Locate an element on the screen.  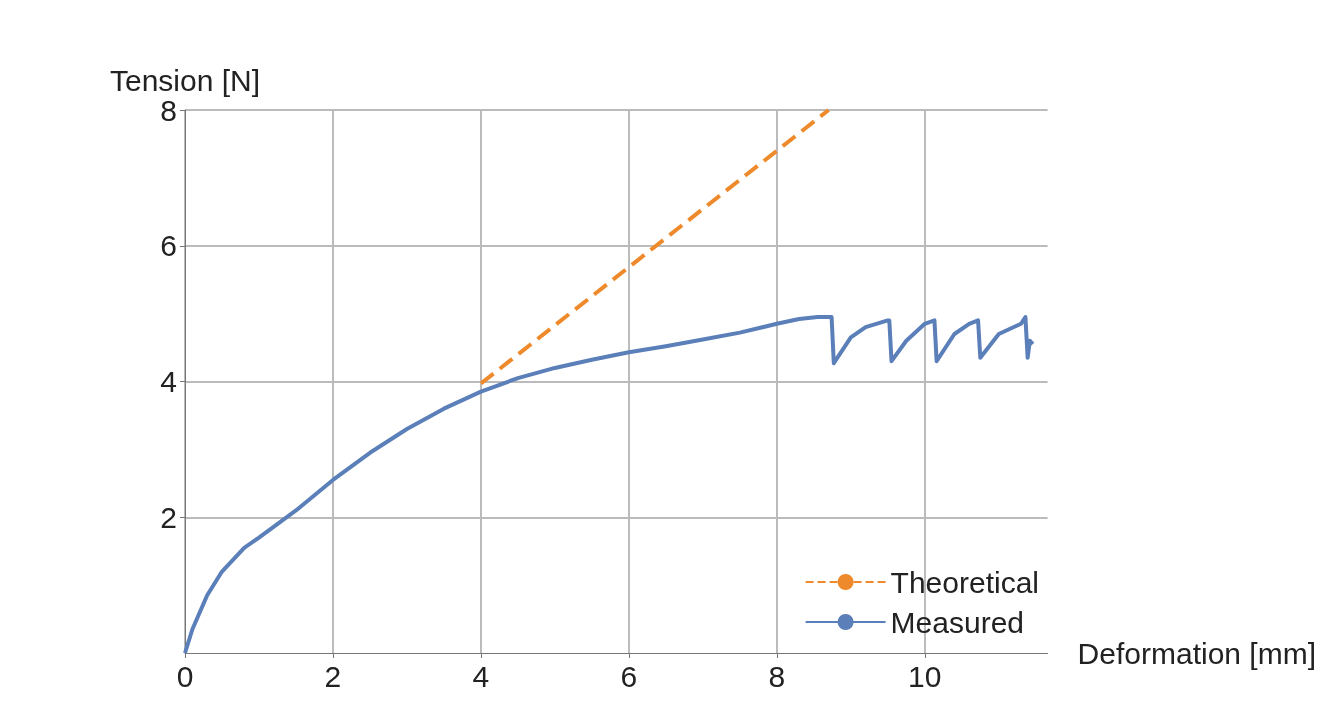
x-tick-label: 8 is located at coordinates (777, 676).